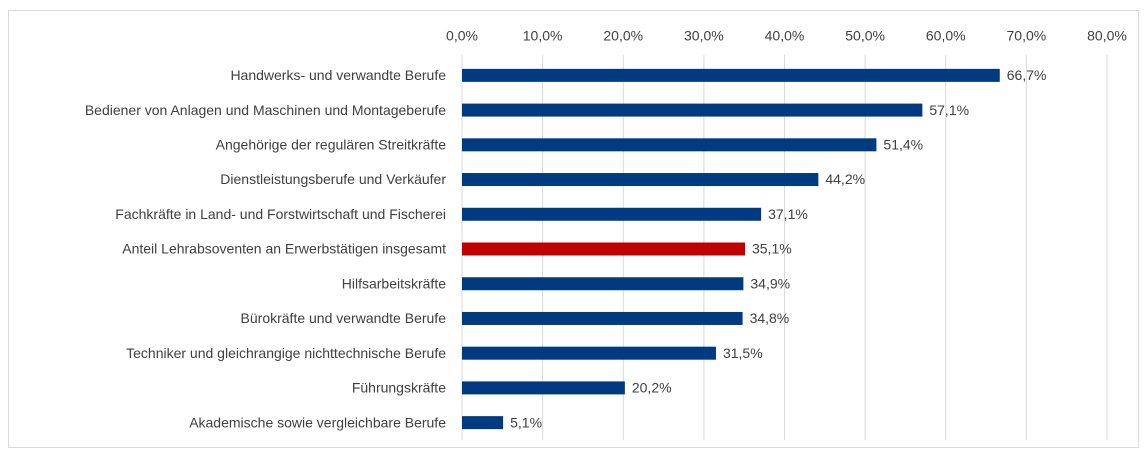  I want to click on data-label: 66,7%, so click(1027, 75).